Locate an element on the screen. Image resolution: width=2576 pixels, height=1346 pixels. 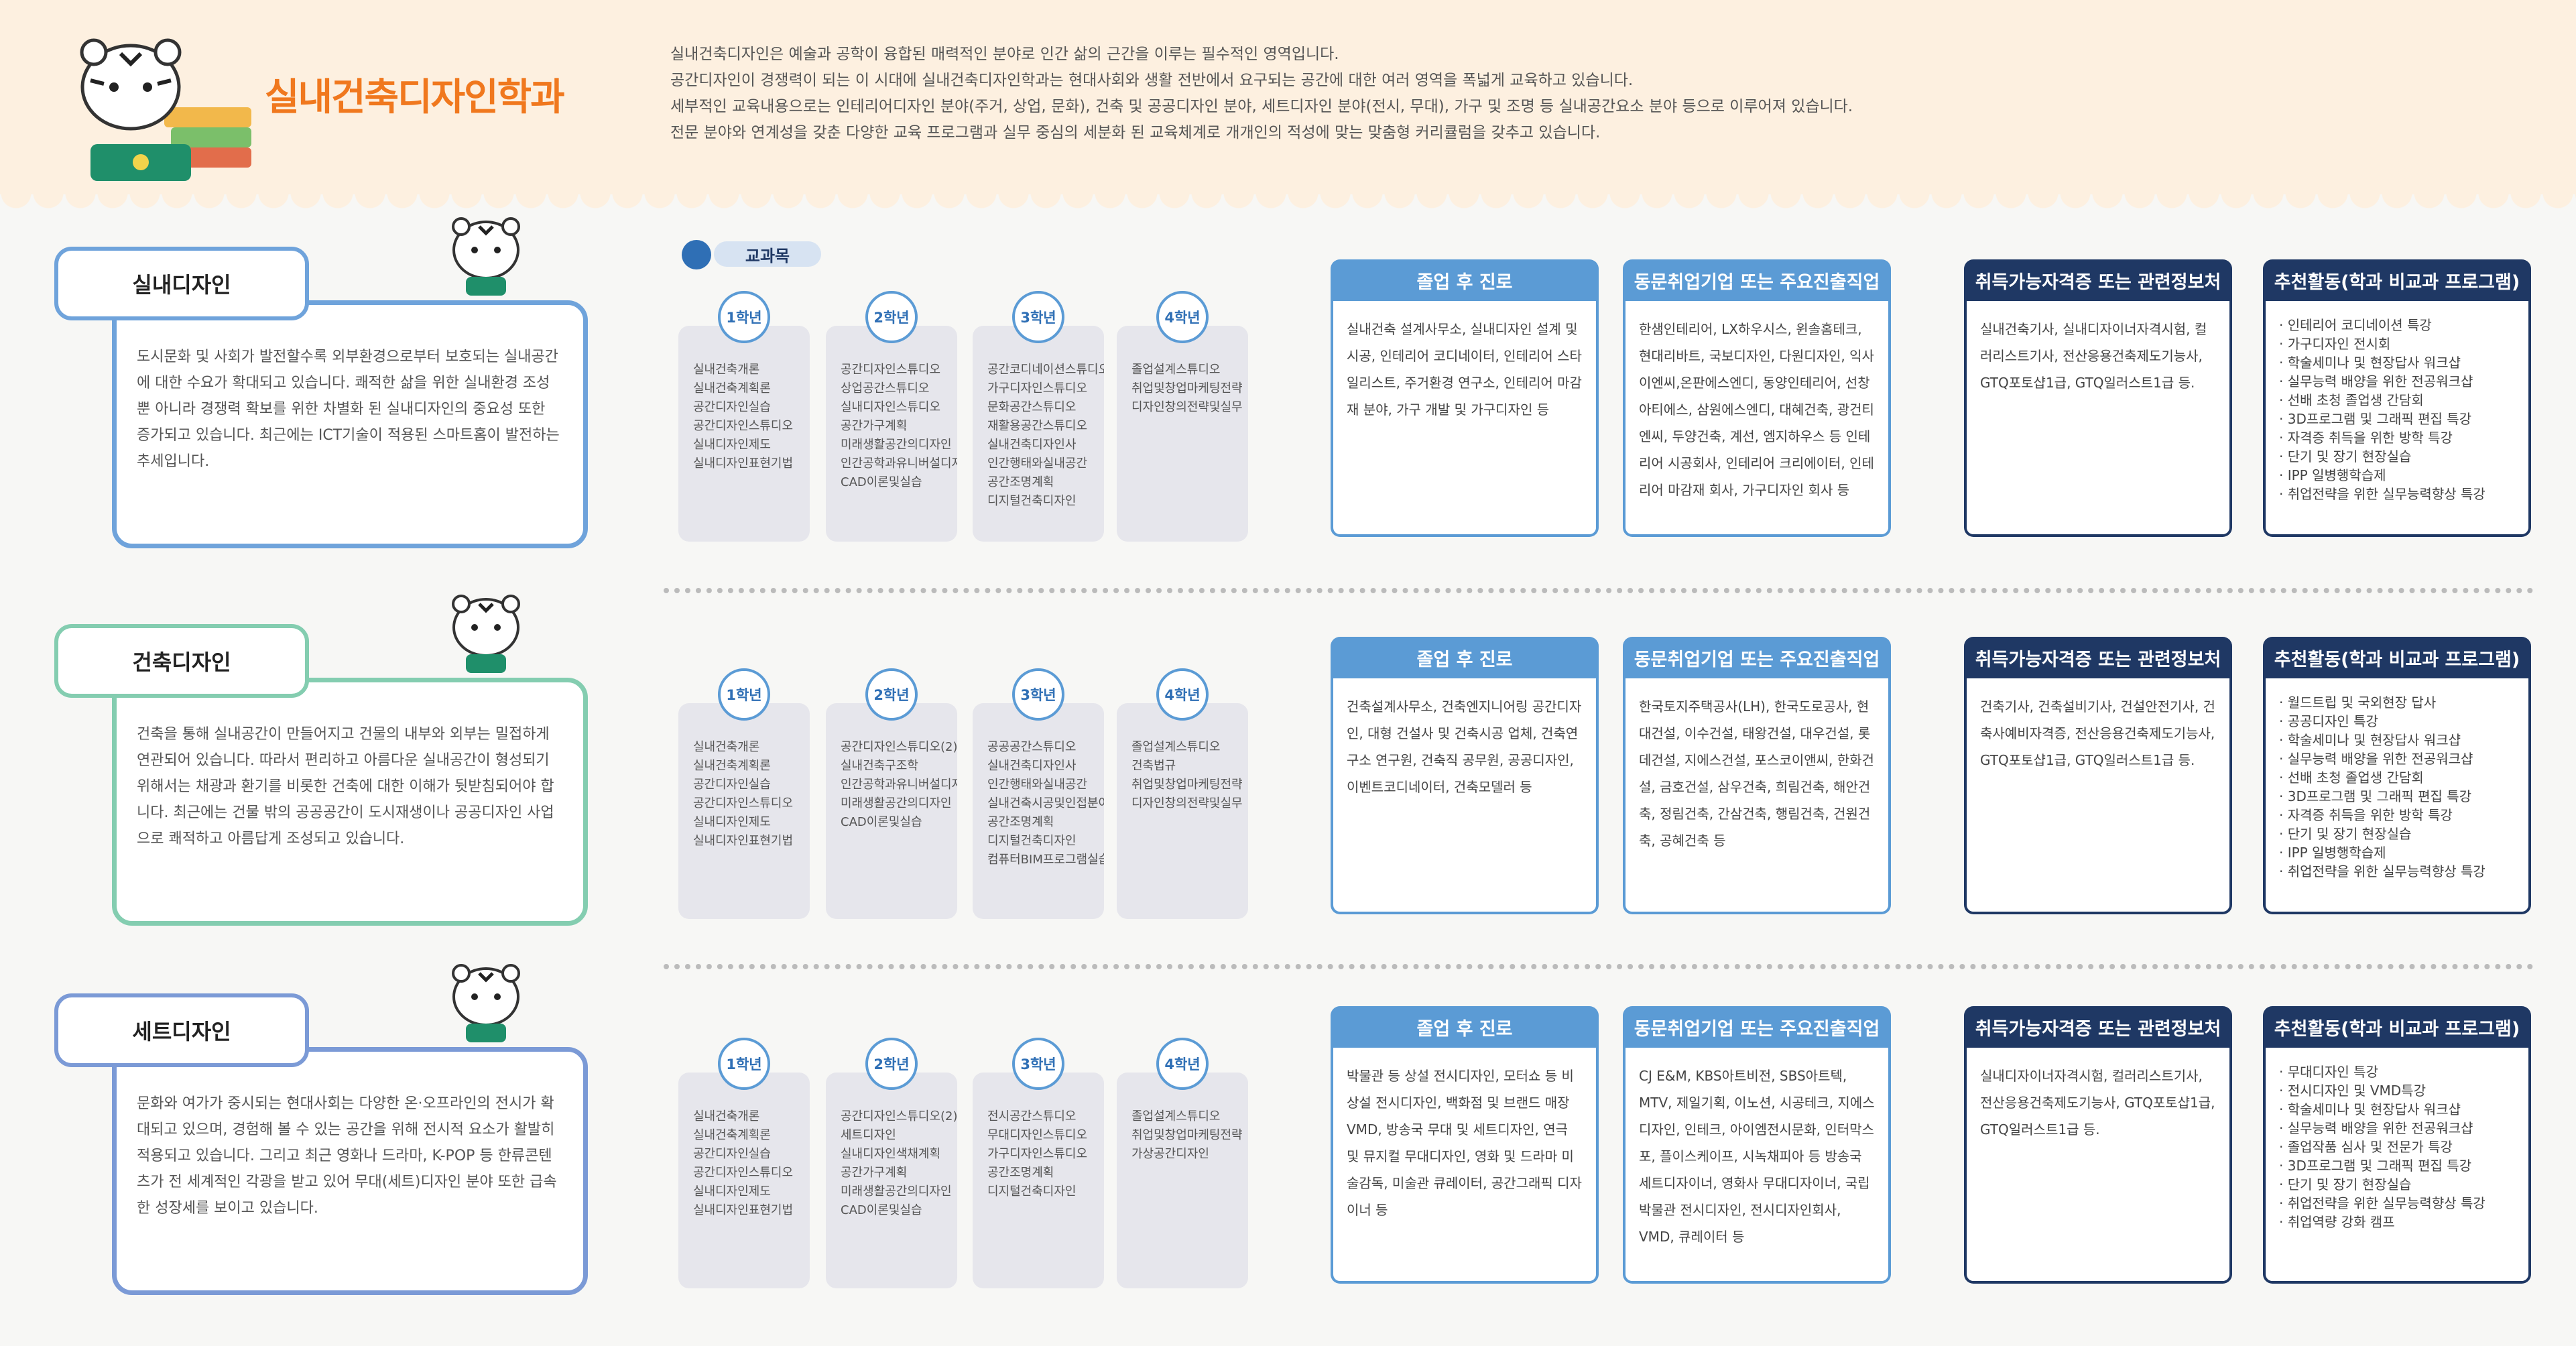
activity: 전시디자인 및 VMD특강 is located at coordinates (2397, 1090).